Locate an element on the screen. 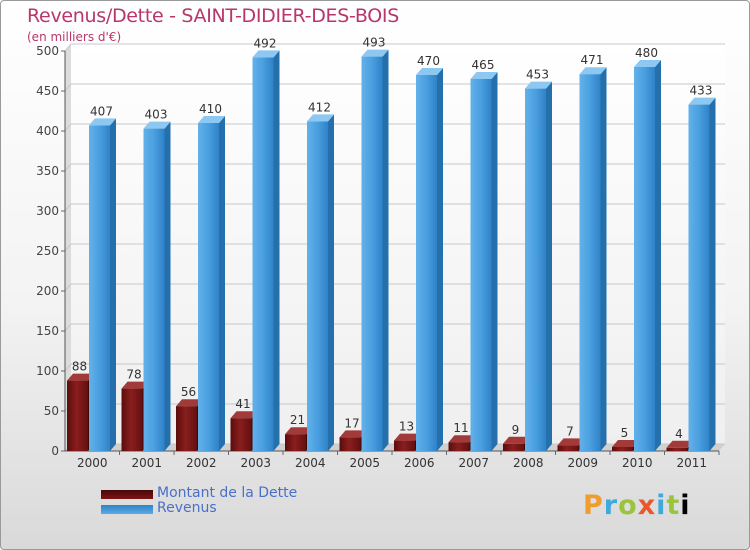  y-tick-label: 400 is located at coordinates (47, 131).